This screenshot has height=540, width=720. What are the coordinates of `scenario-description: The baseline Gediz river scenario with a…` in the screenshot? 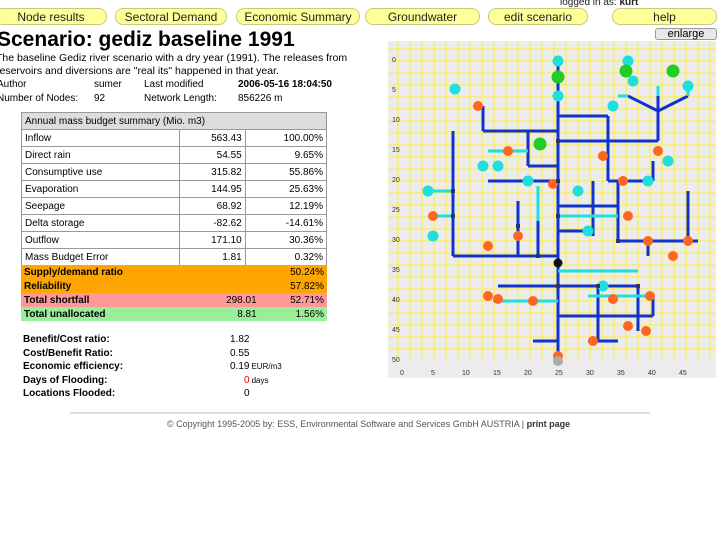 It's located at (174, 64).